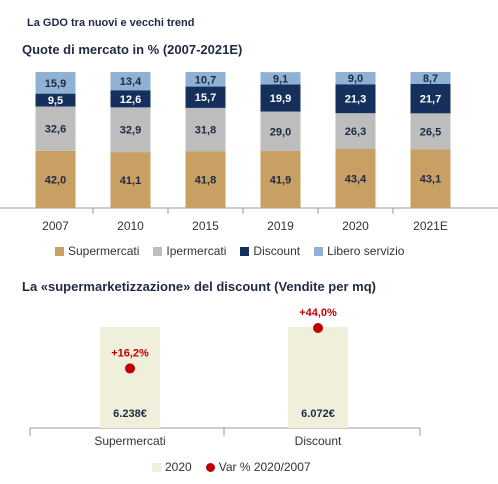  I want to click on legend-item-supermercati: Supermercati, so click(97, 251).